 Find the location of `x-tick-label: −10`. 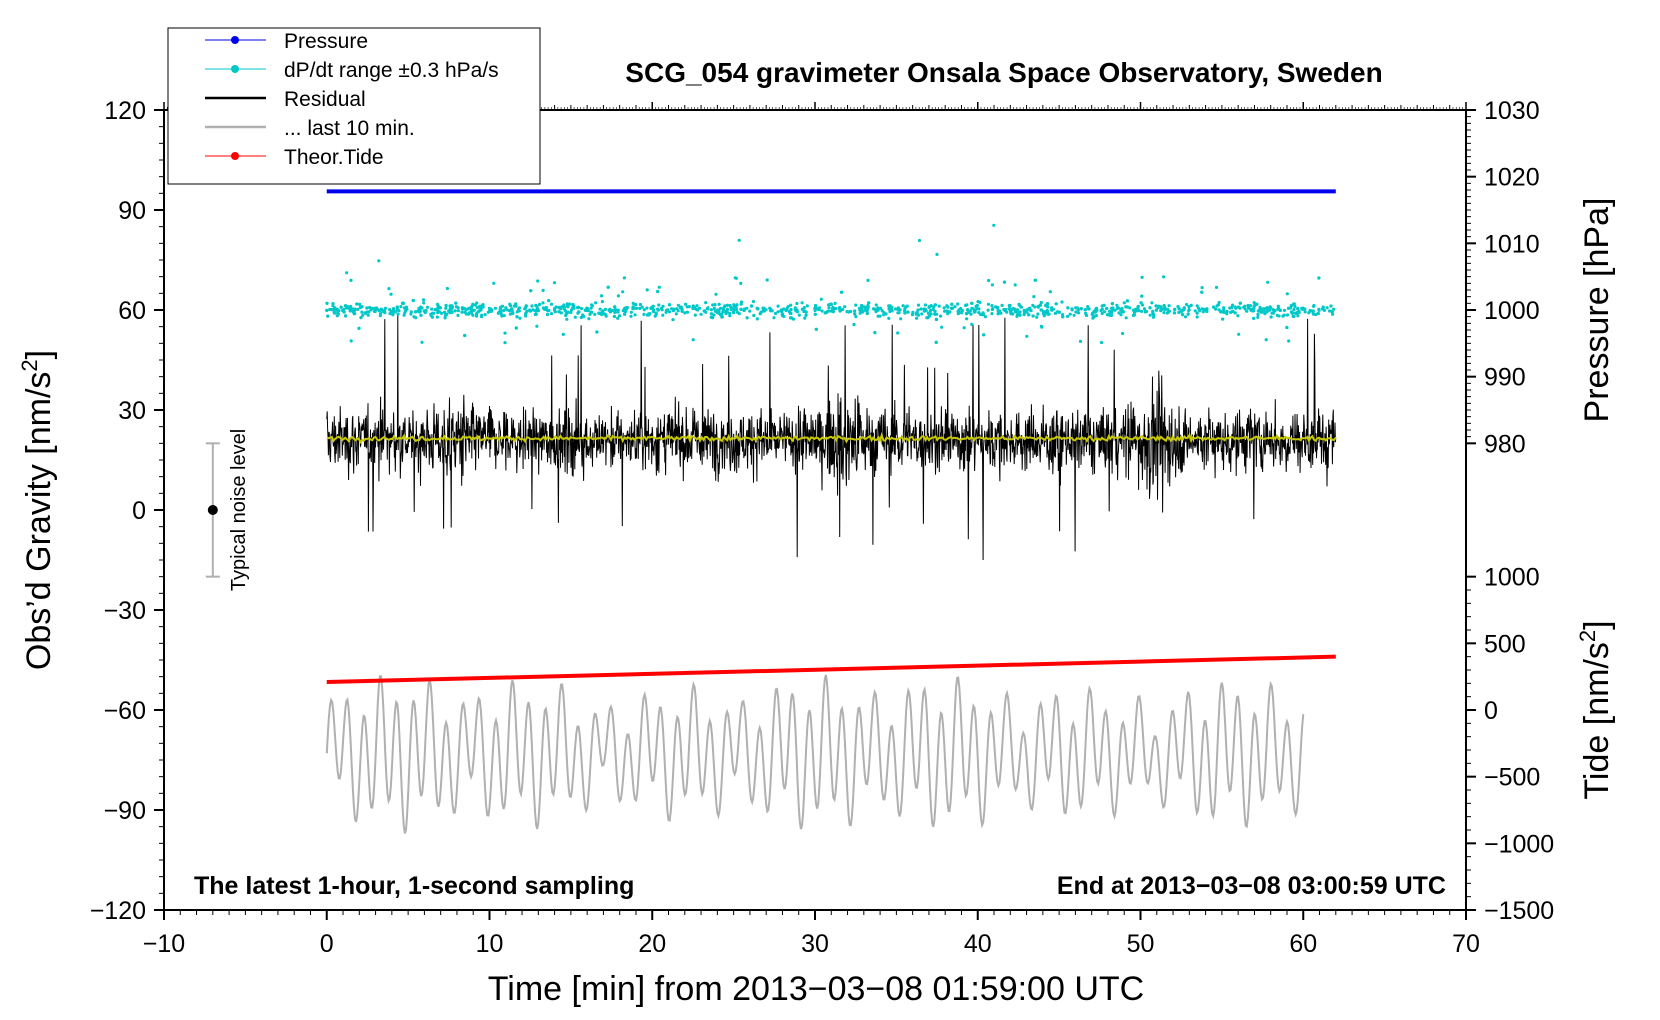

x-tick-label: −10 is located at coordinates (164, 944).